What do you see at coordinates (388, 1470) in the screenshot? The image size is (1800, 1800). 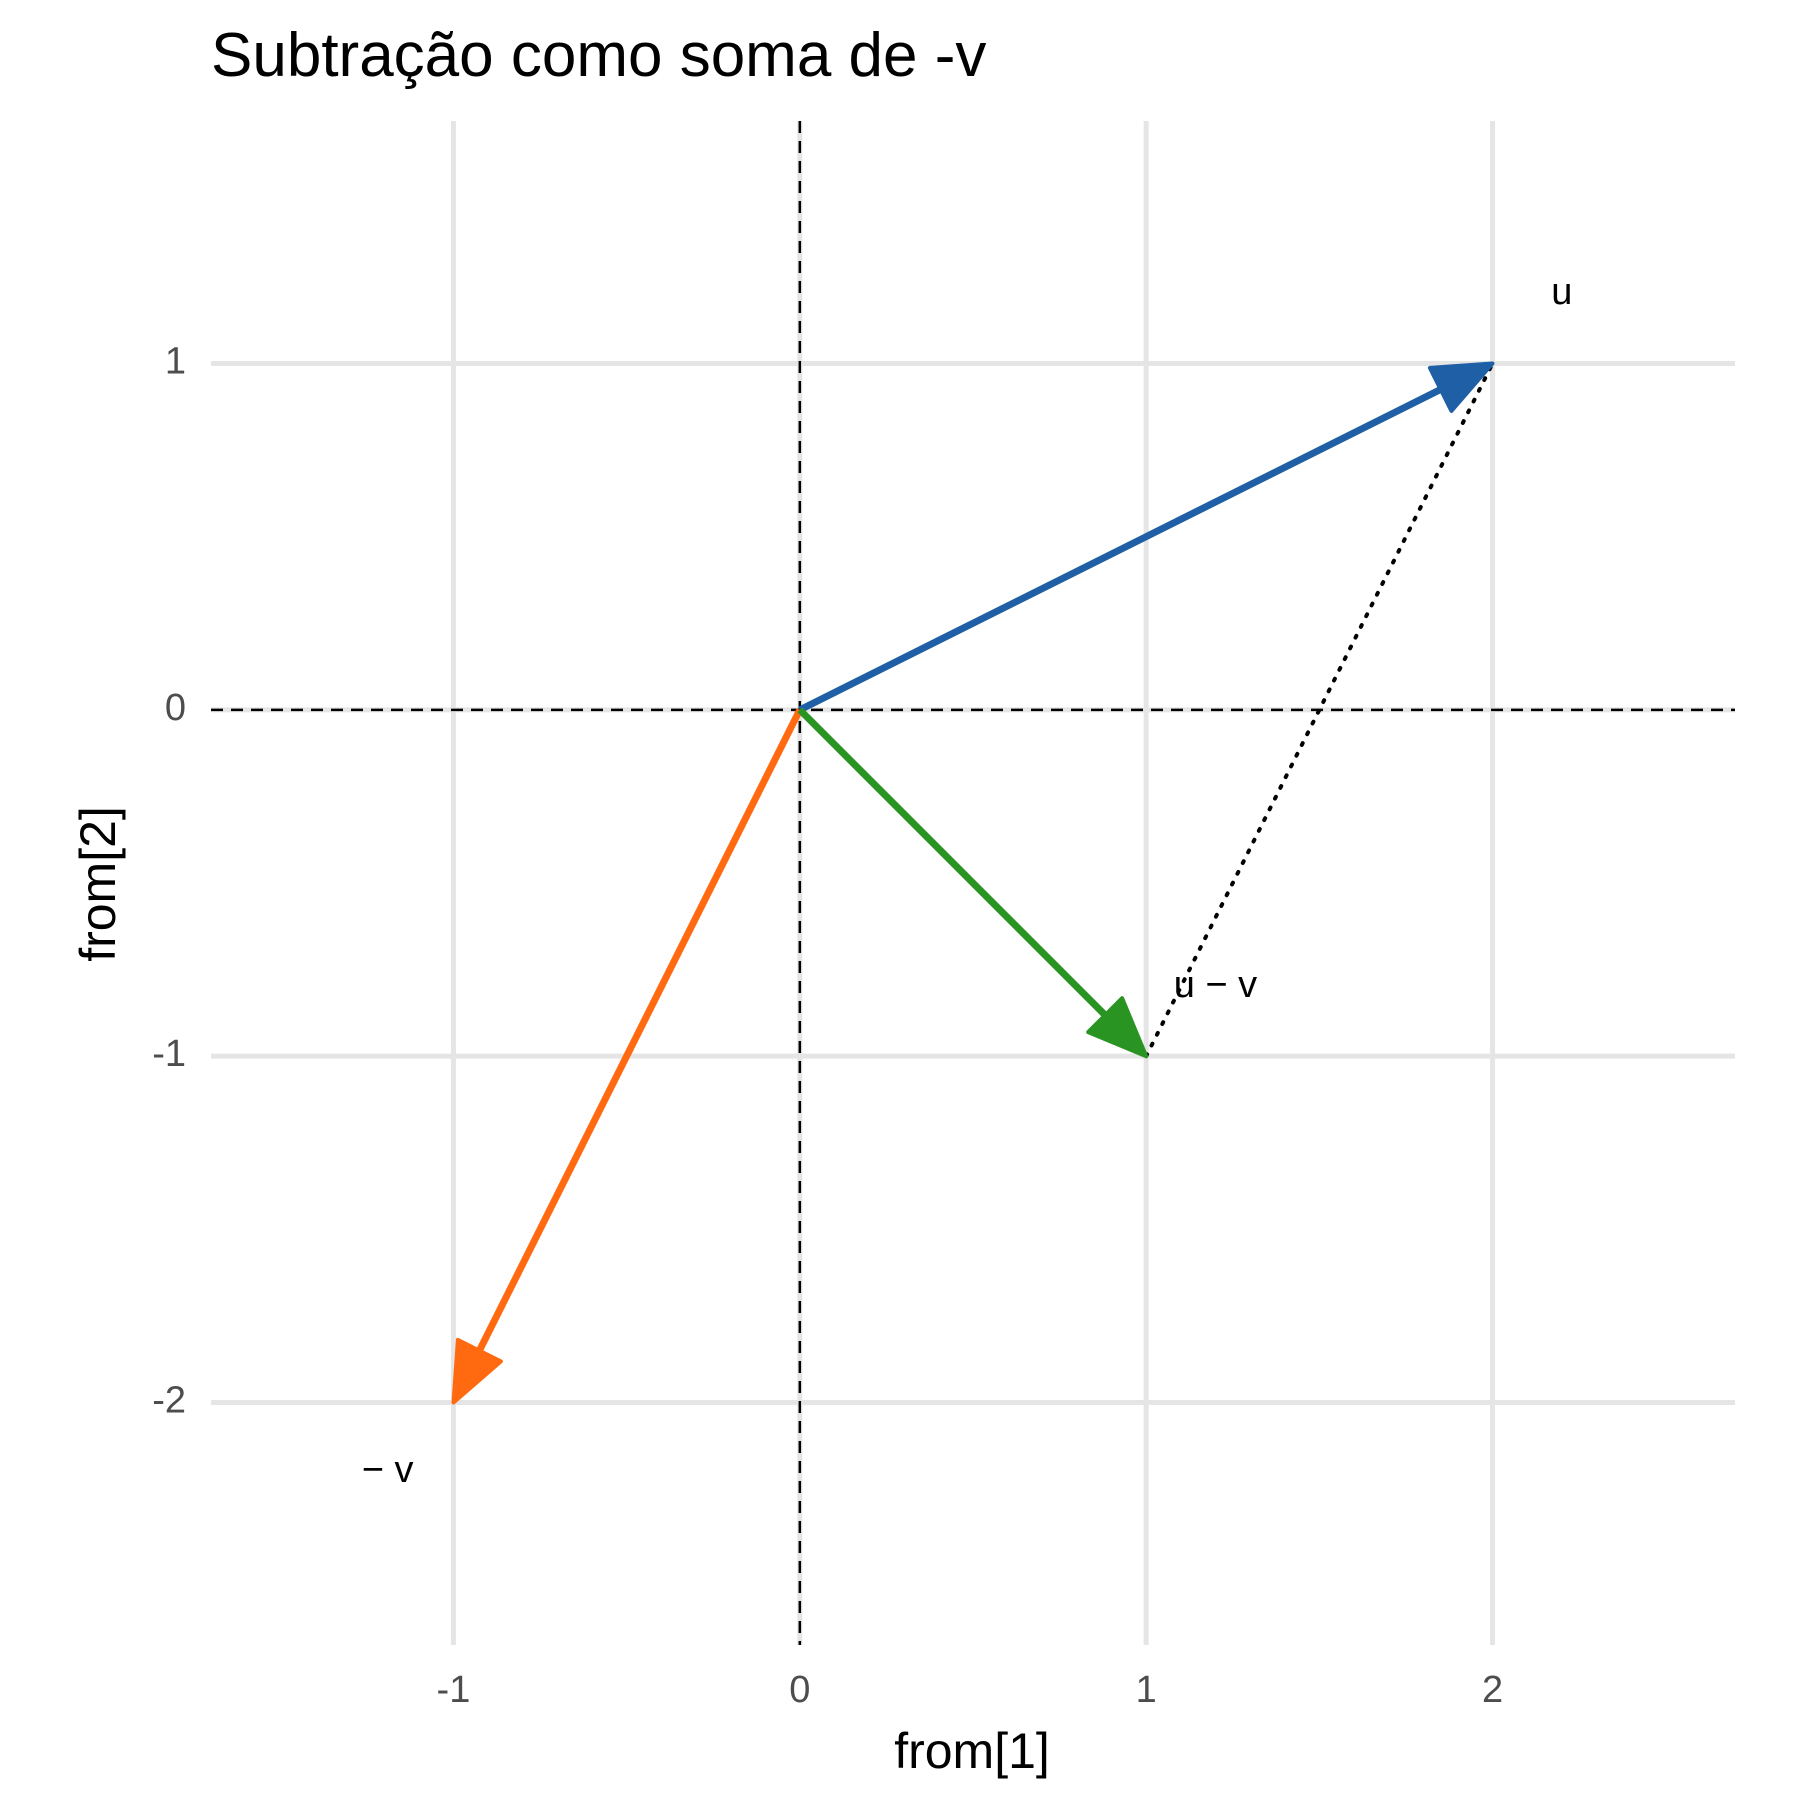 I see `vector-label-neg-v: − v` at bounding box center [388, 1470].